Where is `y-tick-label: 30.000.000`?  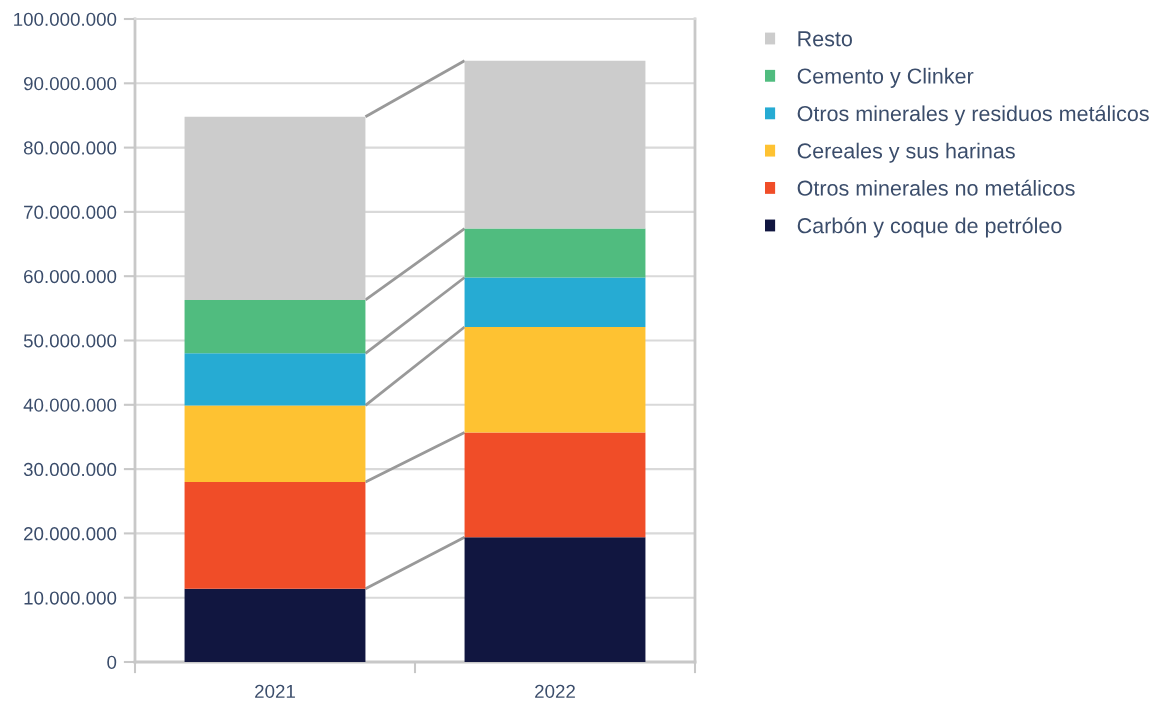 y-tick-label: 30.000.000 is located at coordinates (70, 469).